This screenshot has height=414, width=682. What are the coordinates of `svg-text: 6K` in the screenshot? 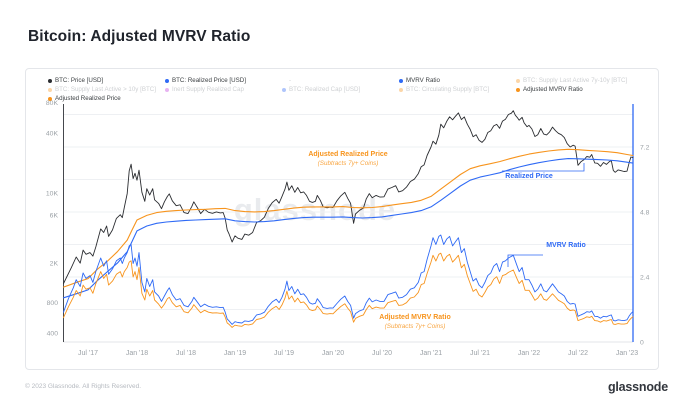 It's located at (54, 216).